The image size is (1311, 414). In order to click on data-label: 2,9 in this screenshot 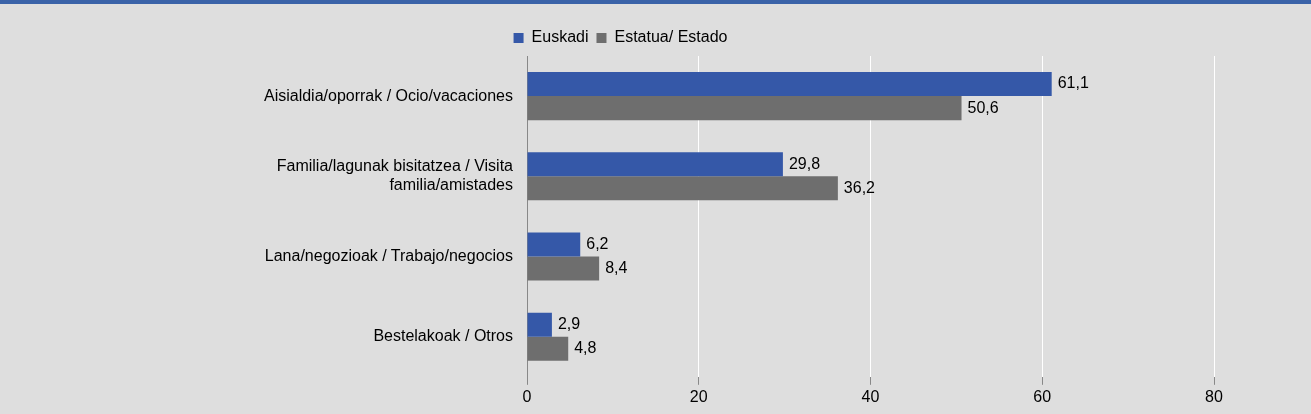, I will do `click(569, 324)`.